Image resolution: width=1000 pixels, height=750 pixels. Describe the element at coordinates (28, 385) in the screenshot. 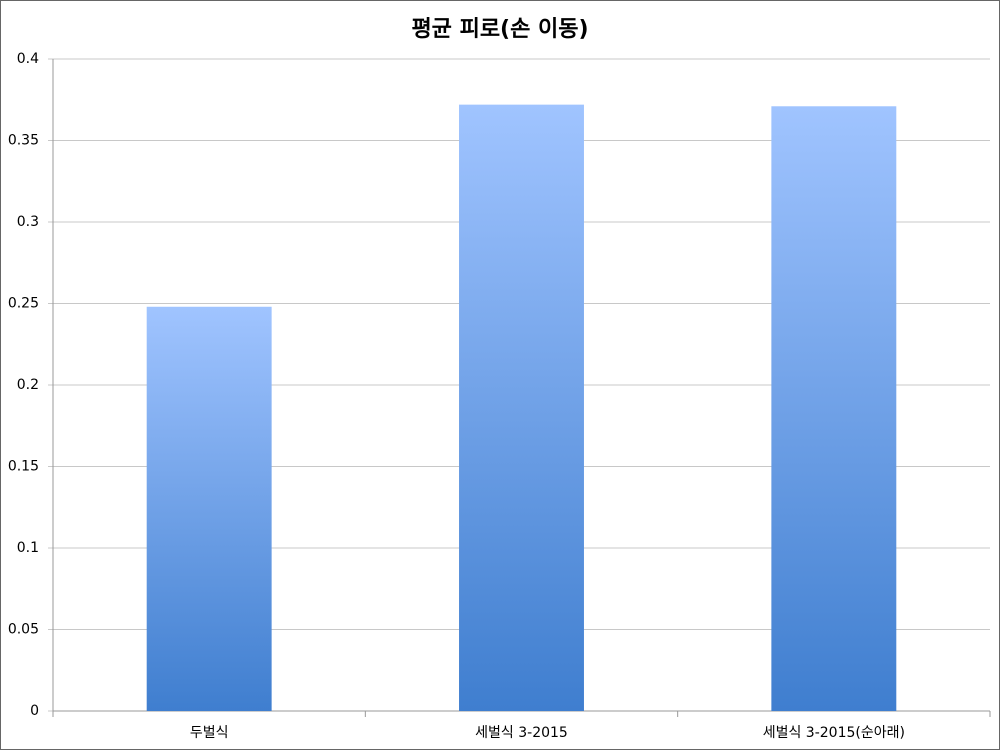

I see `y-tick-label: 0.2` at that location.